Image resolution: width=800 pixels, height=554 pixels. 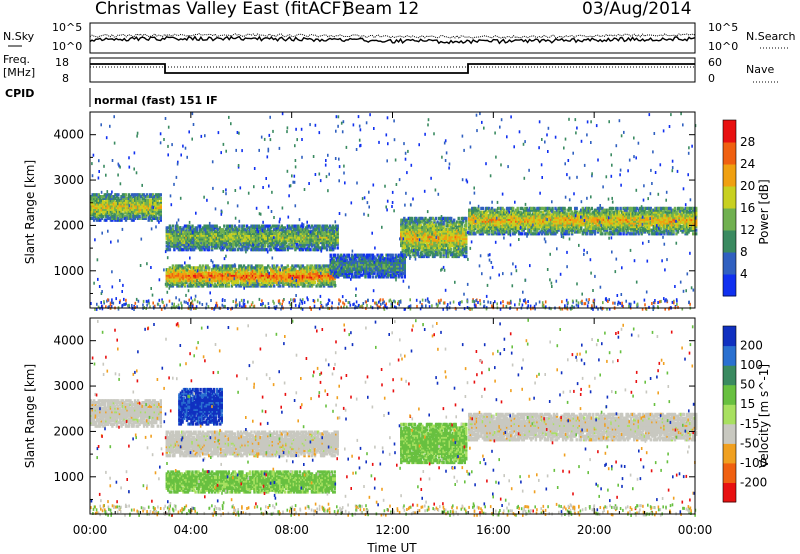 I want to click on nave-label: Nave, so click(x=760, y=69).